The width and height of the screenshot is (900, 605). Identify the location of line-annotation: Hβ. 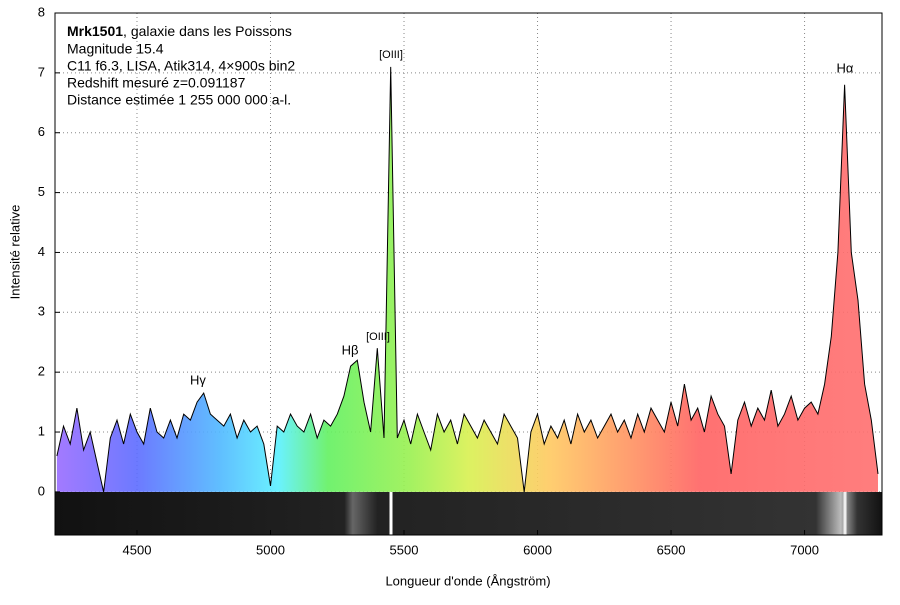
(350, 349).